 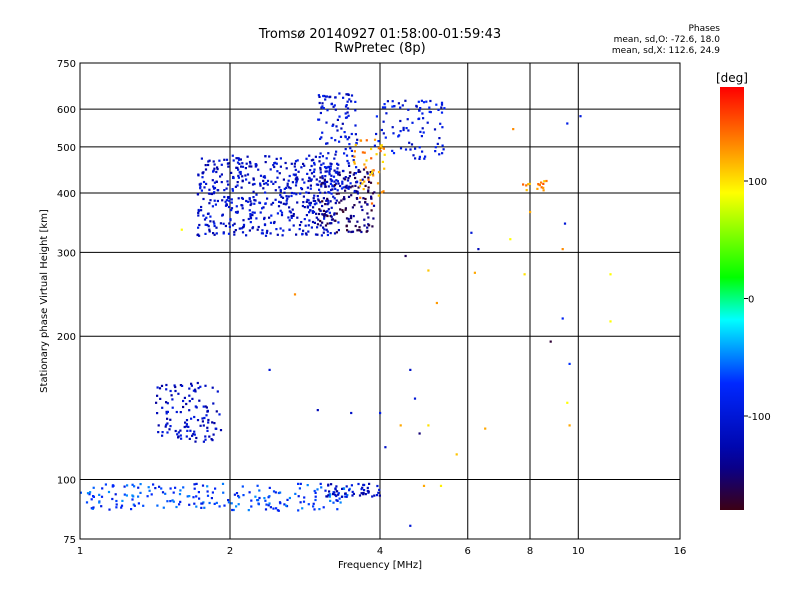 I want to click on y-tick-label: 750, so click(x=66, y=64).